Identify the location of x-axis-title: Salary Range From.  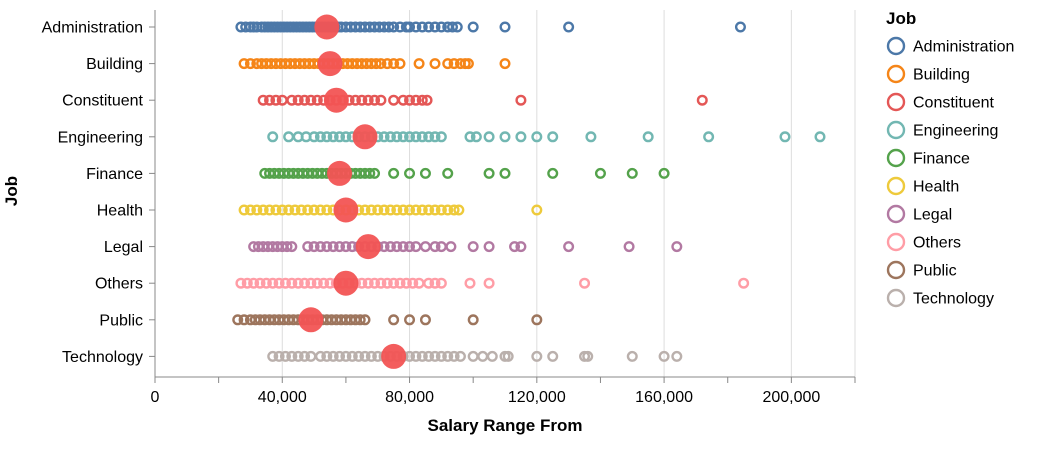
(505, 425).